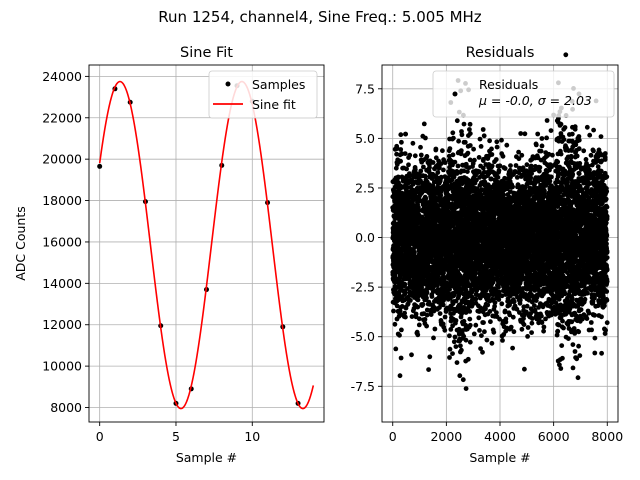 Image resolution: width=640 pixels, height=480 pixels. I want to click on y-tick-label: 12000, so click(62, 324).